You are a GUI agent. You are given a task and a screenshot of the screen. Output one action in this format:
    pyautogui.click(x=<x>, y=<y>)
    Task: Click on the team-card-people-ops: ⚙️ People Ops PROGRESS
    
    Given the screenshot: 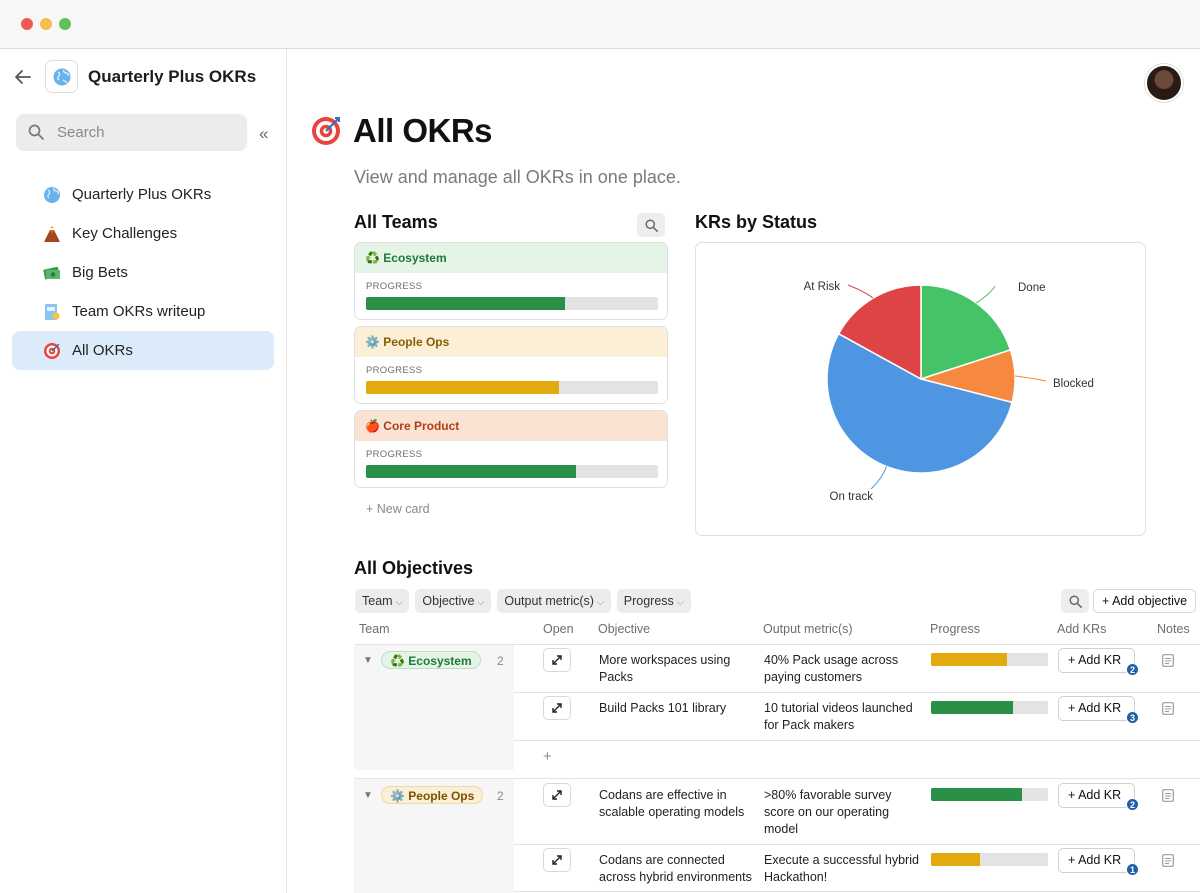 What is the action you would take?
    pyautogui.click(x=511, y=365)
    